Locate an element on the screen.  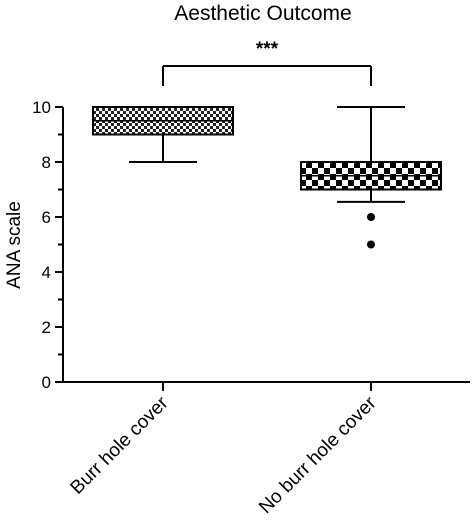
significance-label: *** is located at coordinates (267, 49).